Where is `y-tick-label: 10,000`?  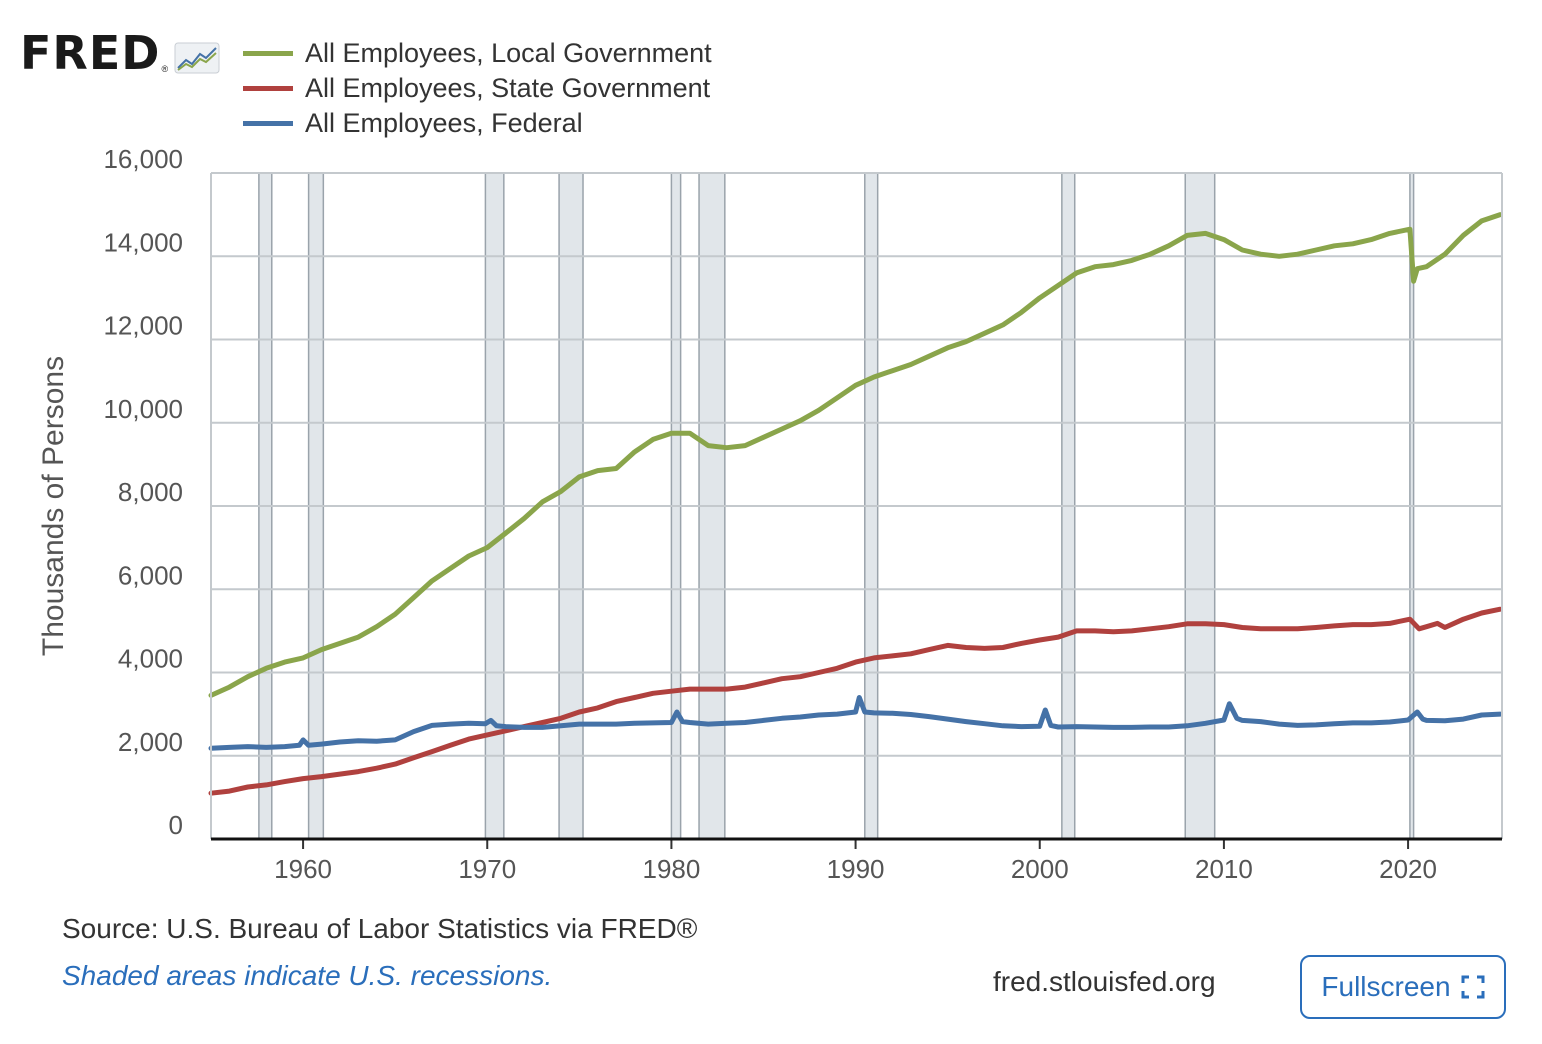
y-tick-label: 10,000 is located at coordinates (143, 409).